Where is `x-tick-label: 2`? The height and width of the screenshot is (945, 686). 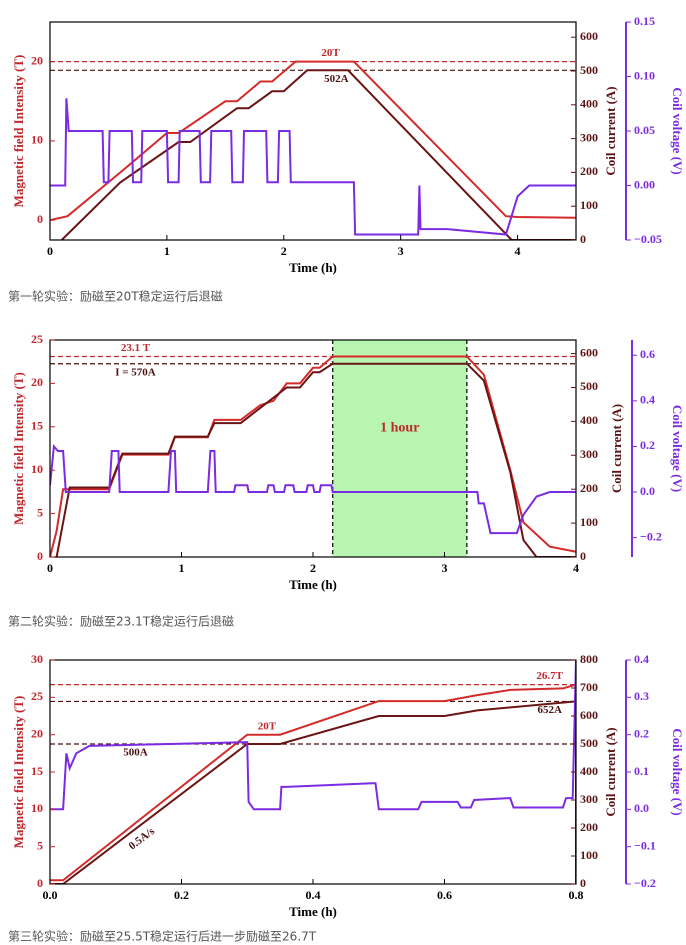 x-tick-label: 2 is located at coordinates (284, 251).